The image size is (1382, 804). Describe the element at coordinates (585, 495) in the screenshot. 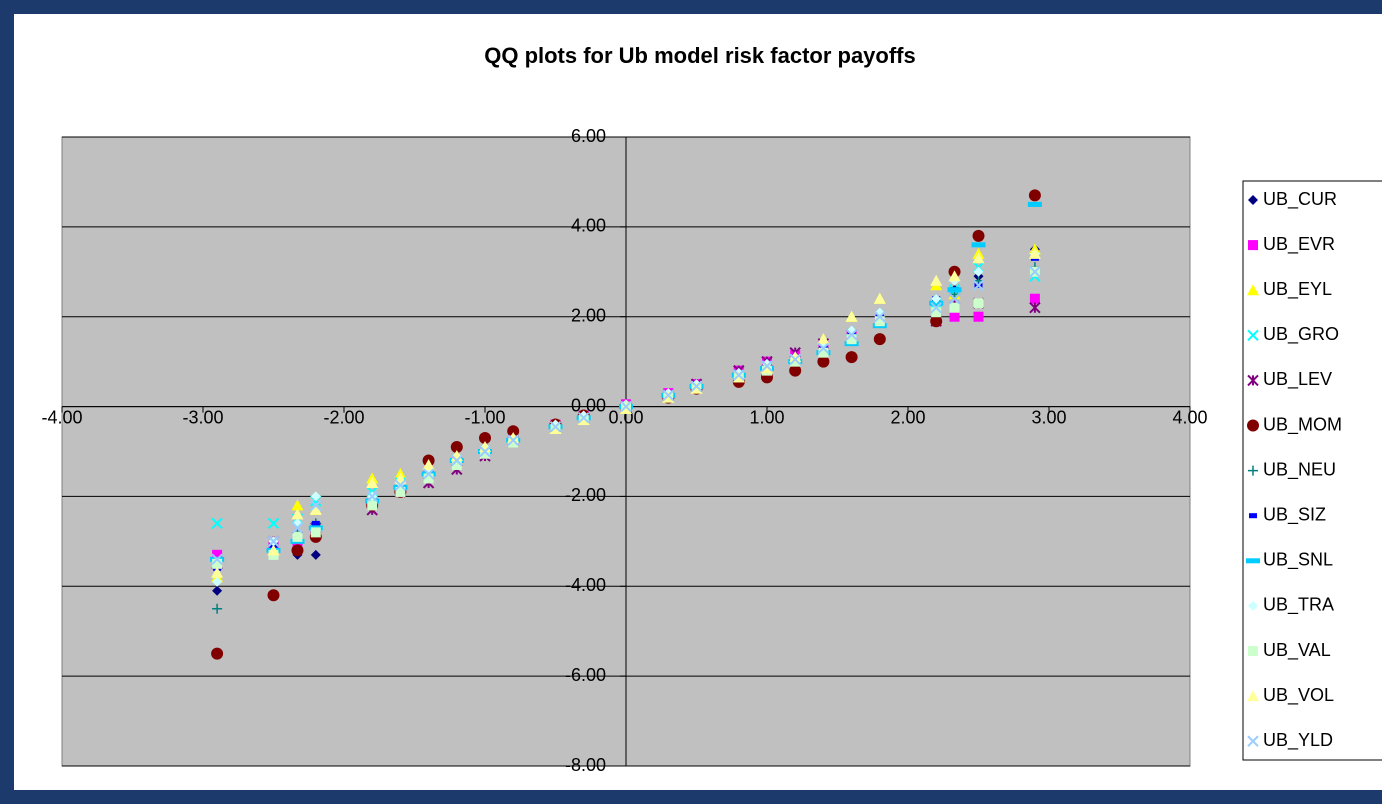

I see `y-tick-label: -2.00` at that location.